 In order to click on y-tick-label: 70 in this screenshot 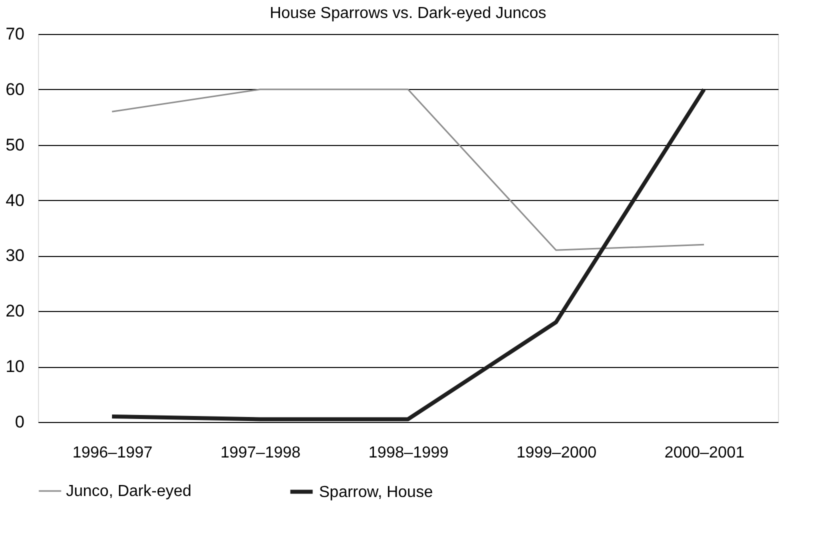, I will do `click(15, 34)`.